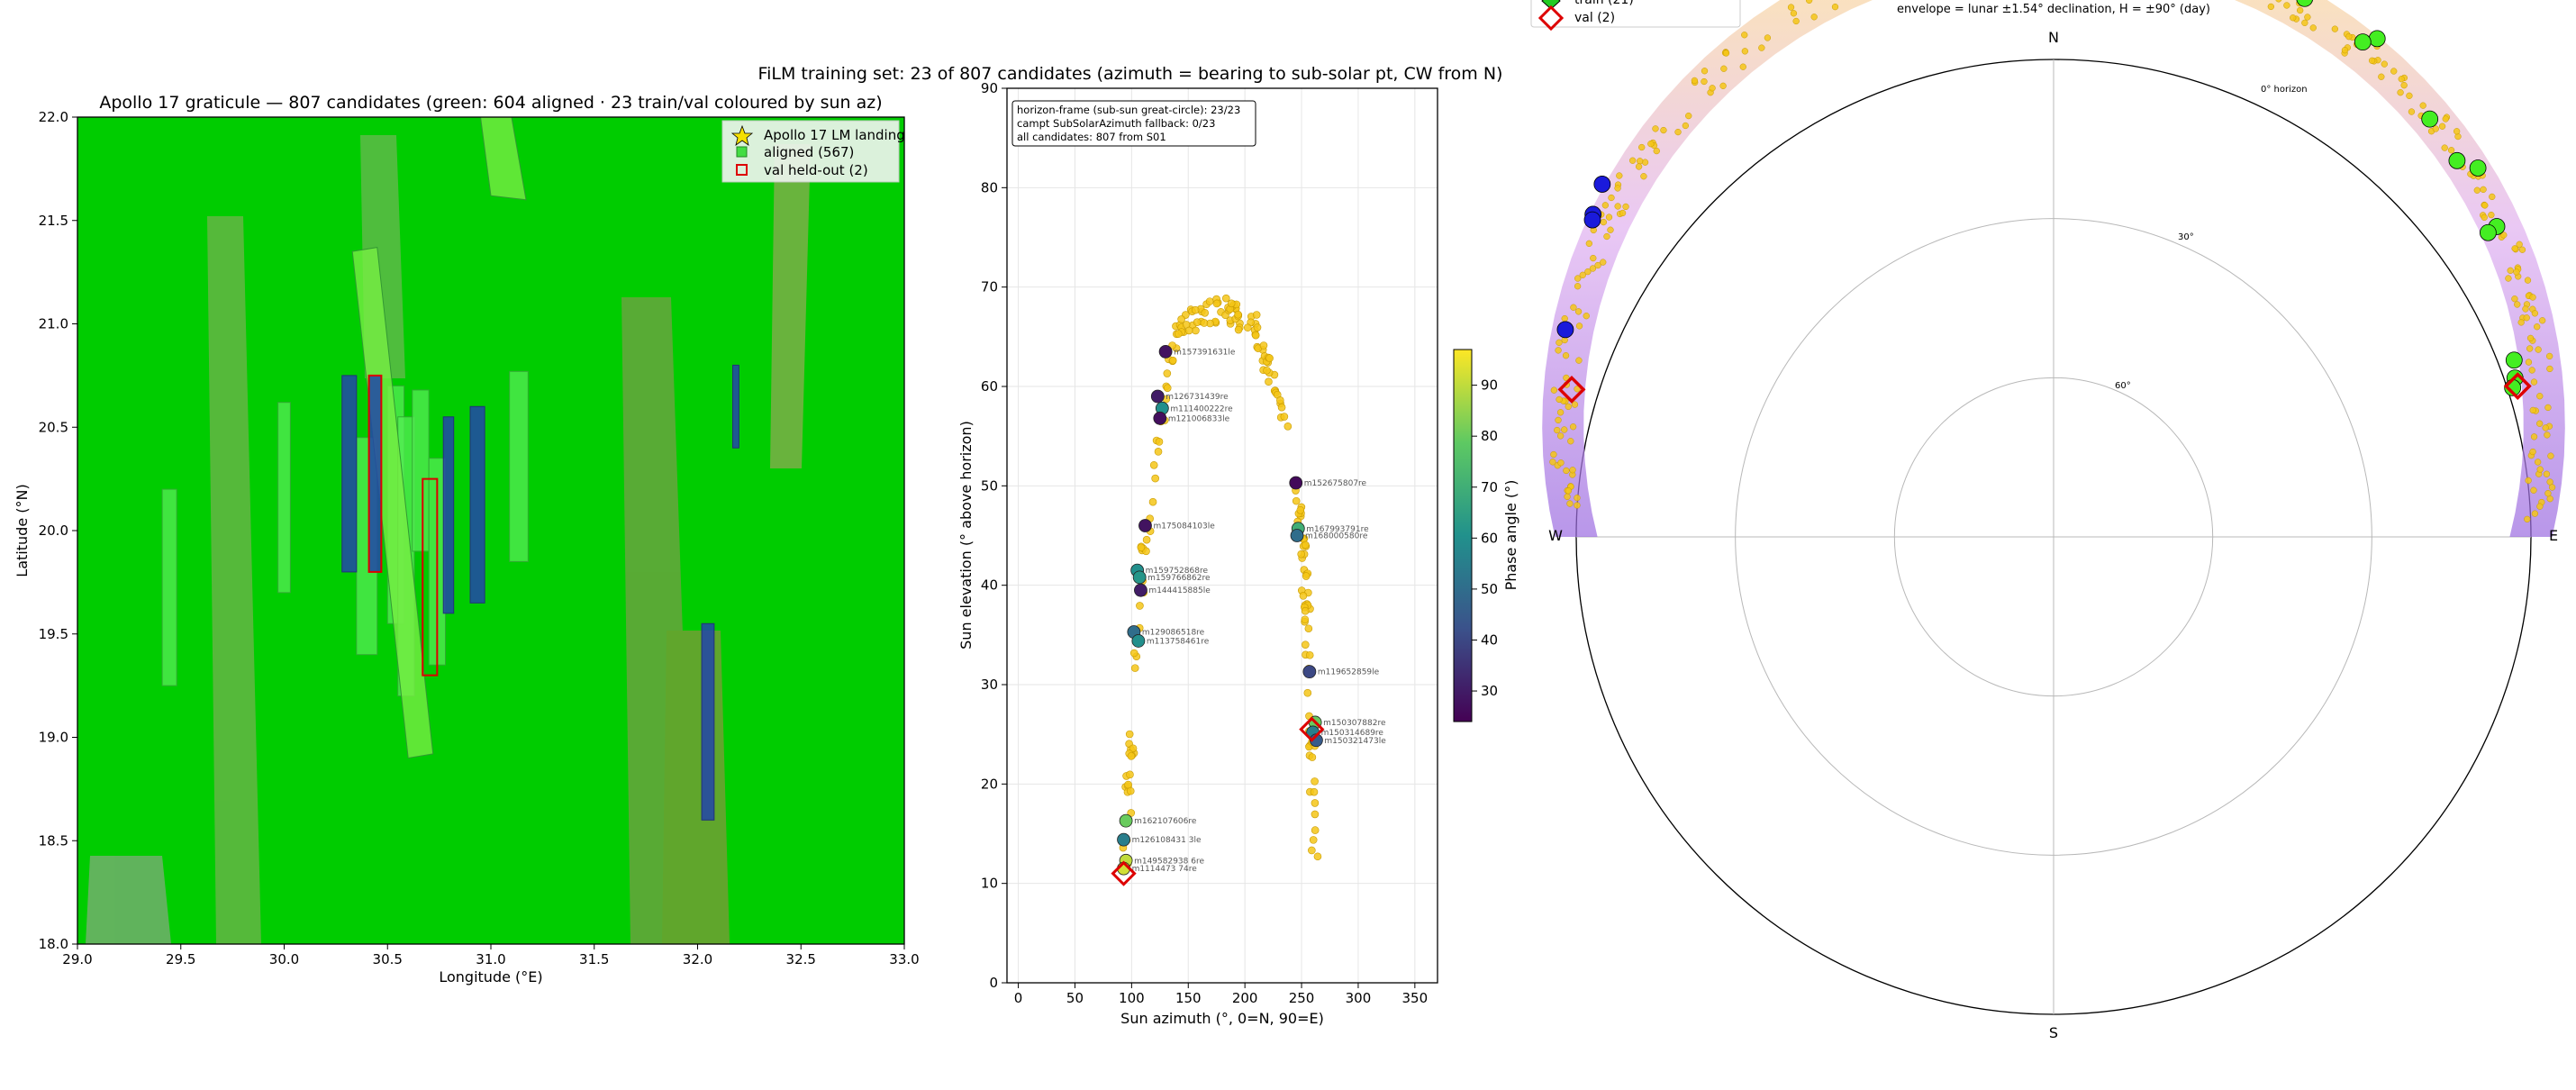 Image resolution: width=2576 pixels, height=1090 pixels. I want to click on train-point-label: m126108431 3le, so click(1167, 840).